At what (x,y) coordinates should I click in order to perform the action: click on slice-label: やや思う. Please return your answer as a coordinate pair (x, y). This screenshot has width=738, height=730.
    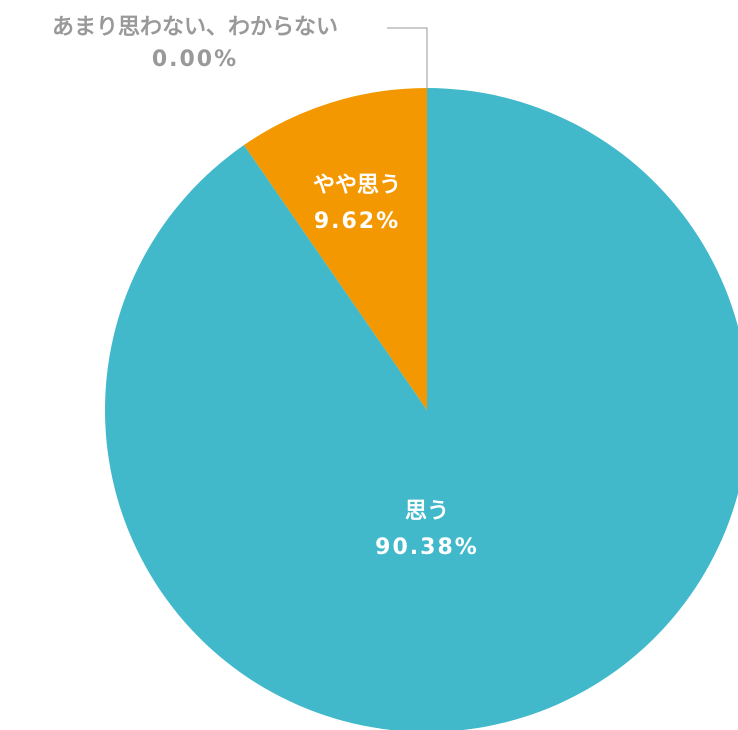
    Looking at the image, I should click on (357, 185).